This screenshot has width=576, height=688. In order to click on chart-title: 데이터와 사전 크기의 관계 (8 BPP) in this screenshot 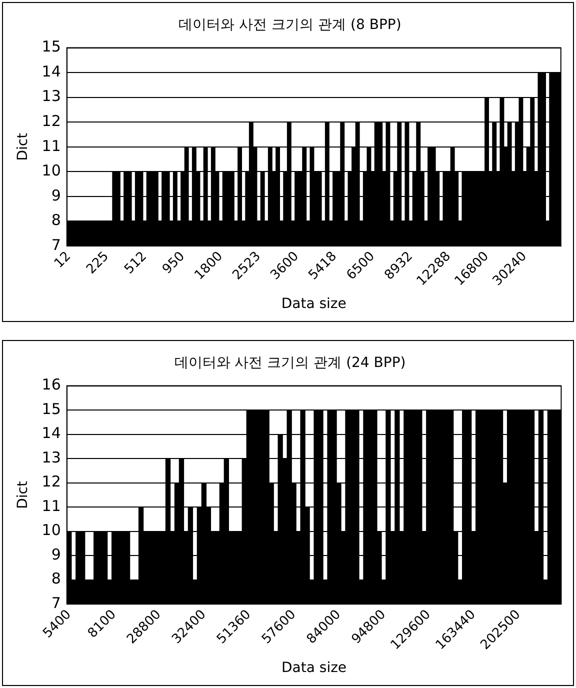, I will do `click(290, 25)`.